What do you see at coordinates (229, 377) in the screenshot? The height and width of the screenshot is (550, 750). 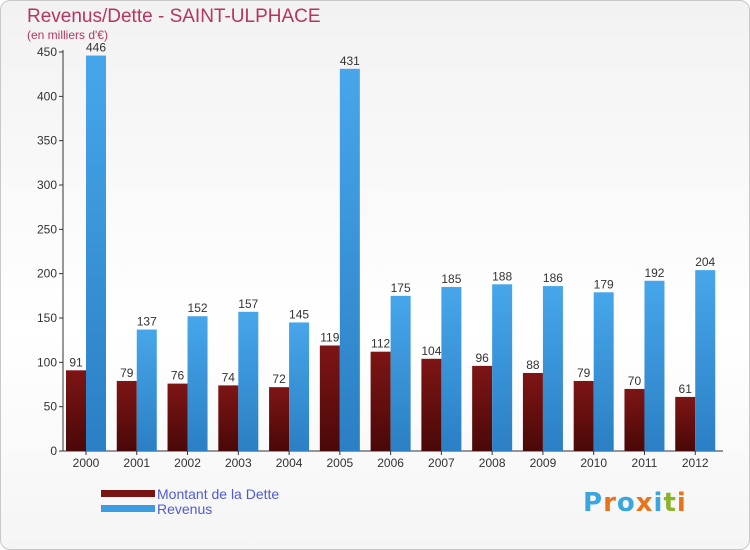 I see `debt-value-label: 74` at bounding box center [229, 377].